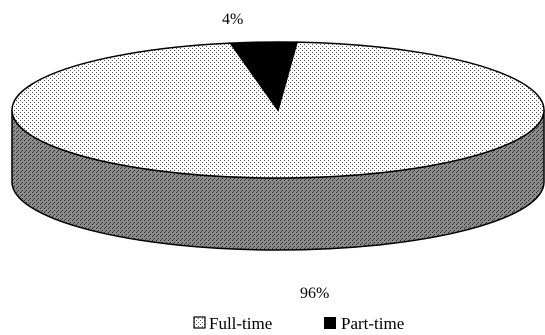  I want to click on data-label-full-time: 96%, so click(314, 293).